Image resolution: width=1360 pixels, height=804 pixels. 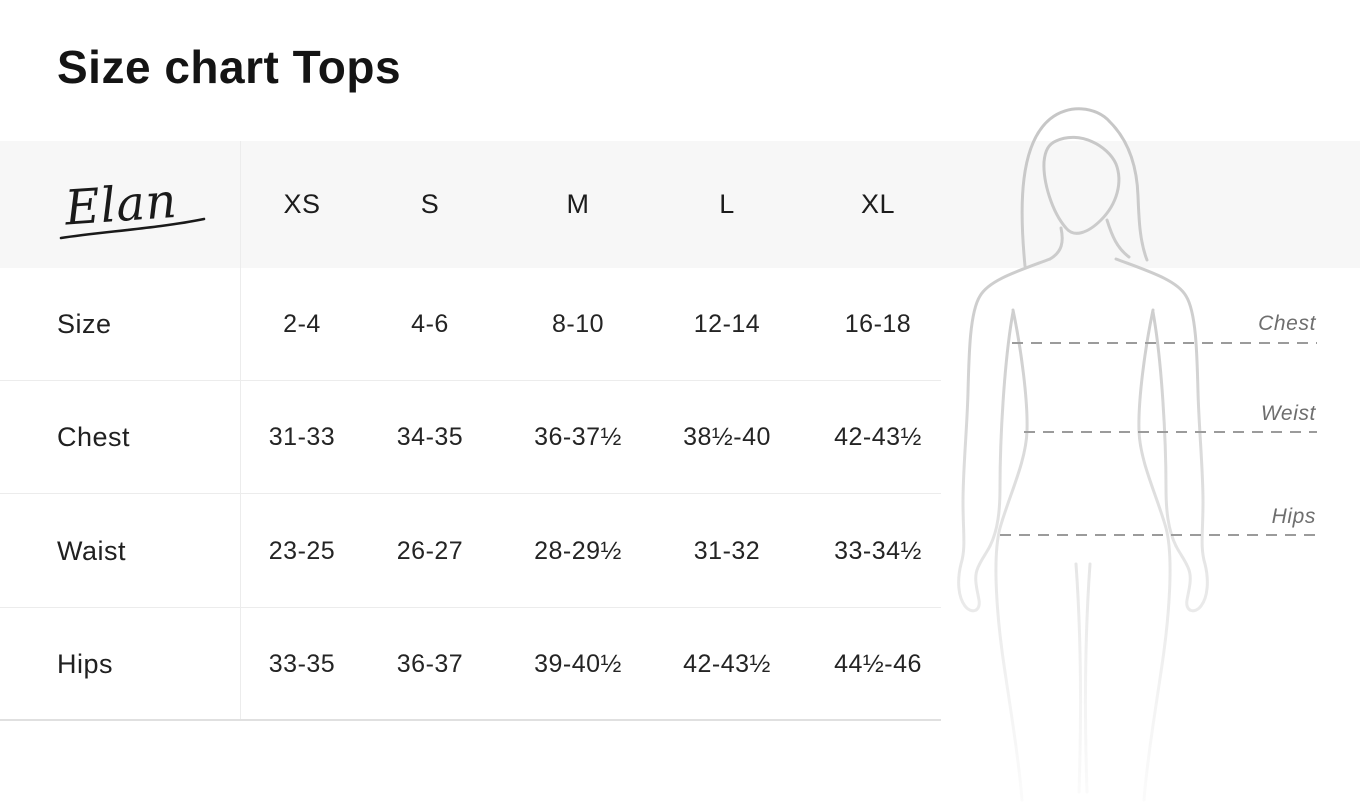 What do you see at coordinates (302, 204) in the screenshot?
I see `size-col-header-xs: XS` at bounding box center [302, 204].